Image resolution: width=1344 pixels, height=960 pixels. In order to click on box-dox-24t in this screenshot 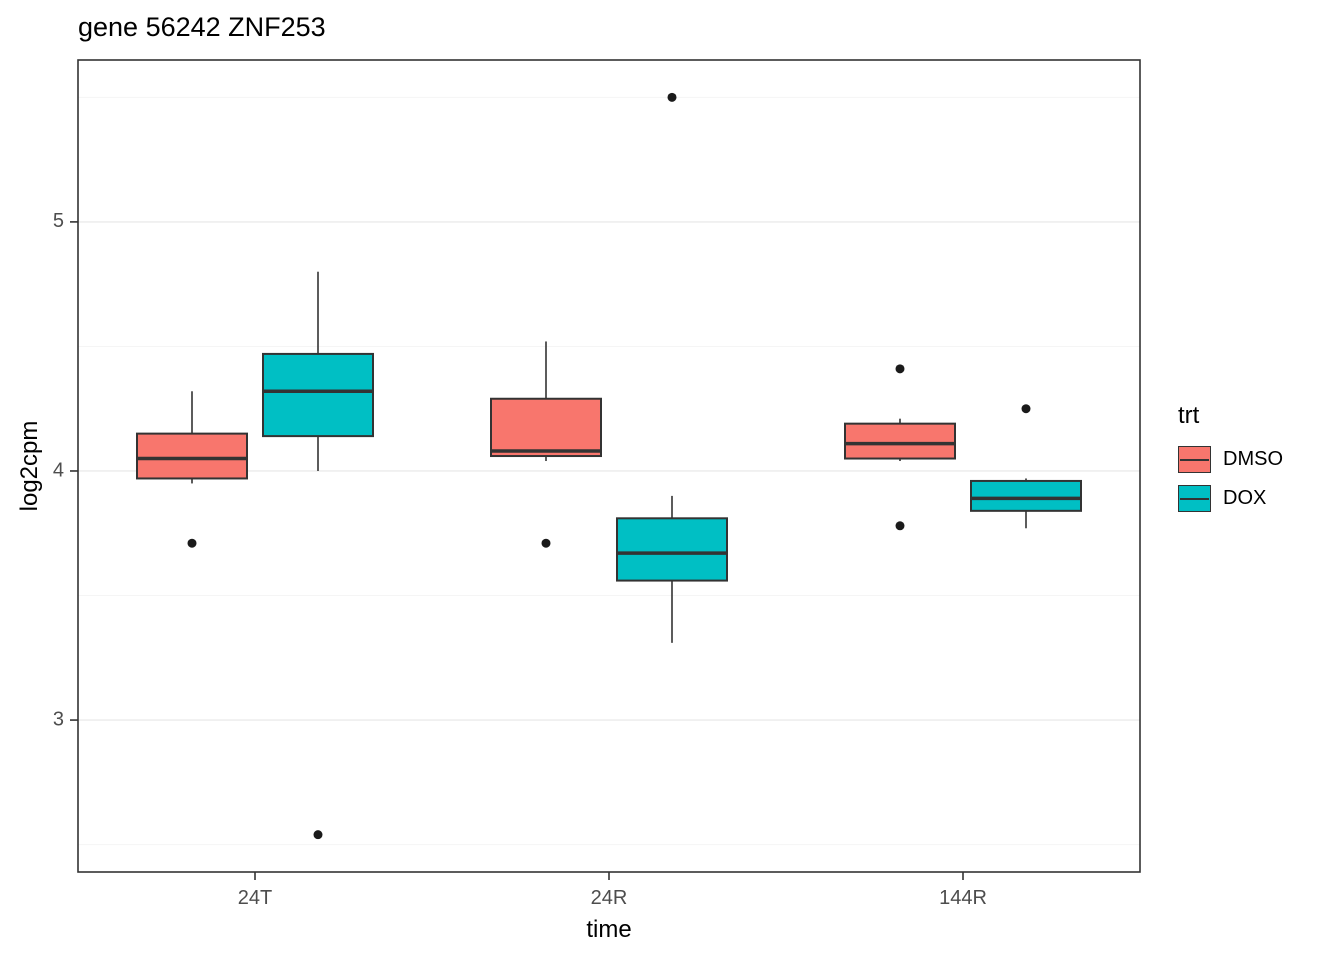, I will do `click(318, 395)`.